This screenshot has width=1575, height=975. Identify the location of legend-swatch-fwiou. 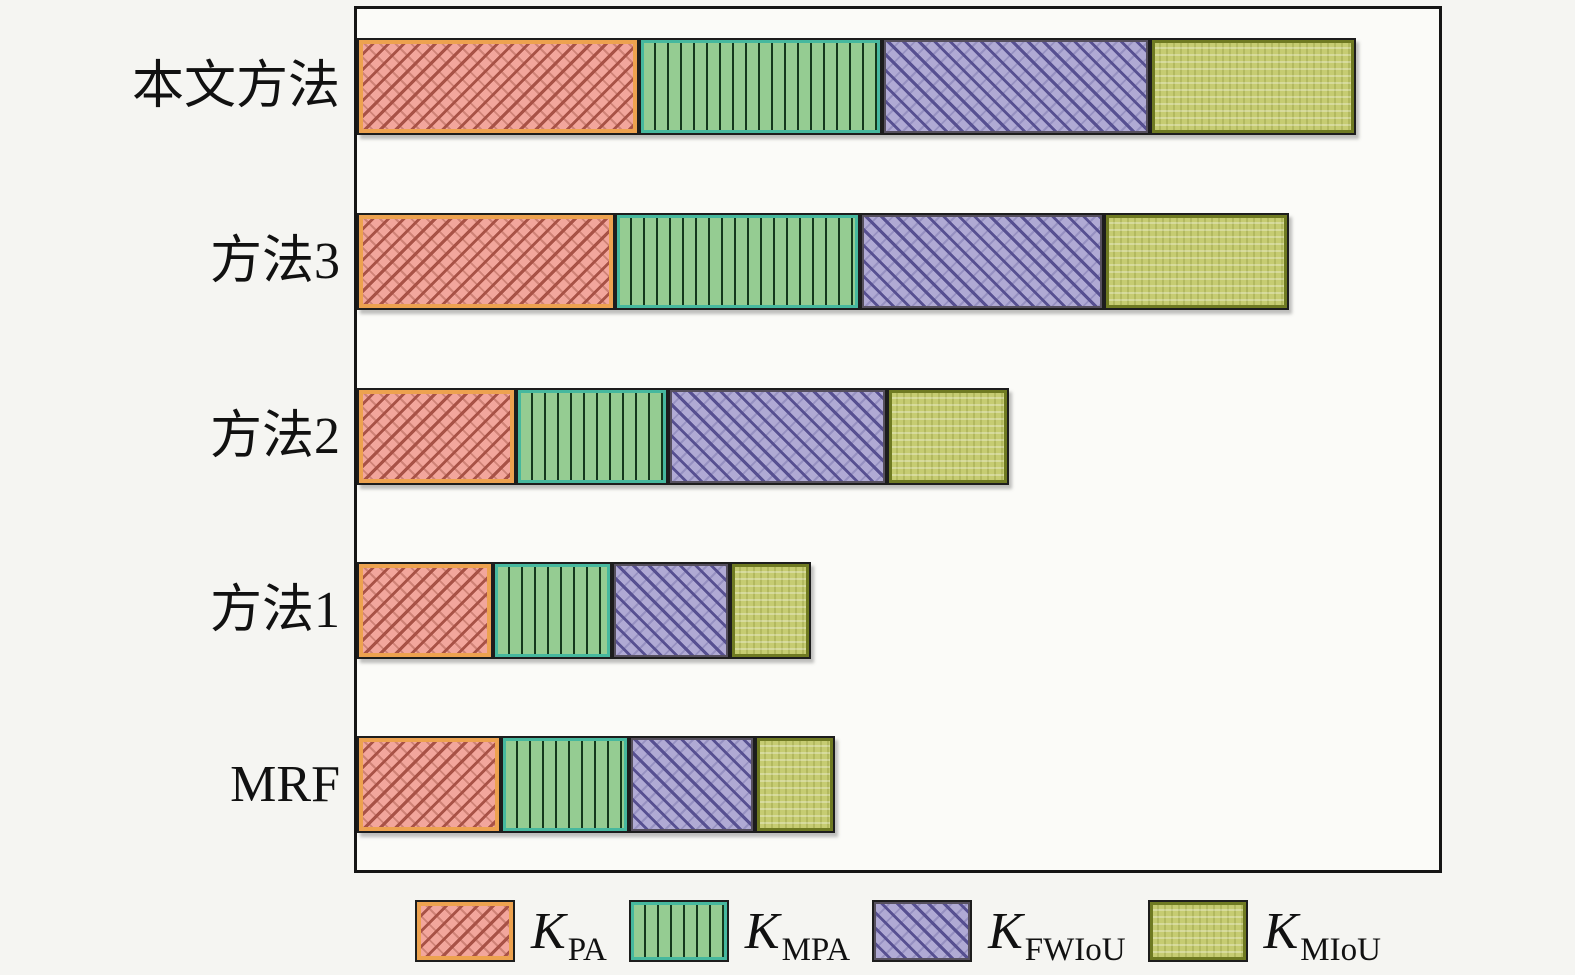
(922, 931).